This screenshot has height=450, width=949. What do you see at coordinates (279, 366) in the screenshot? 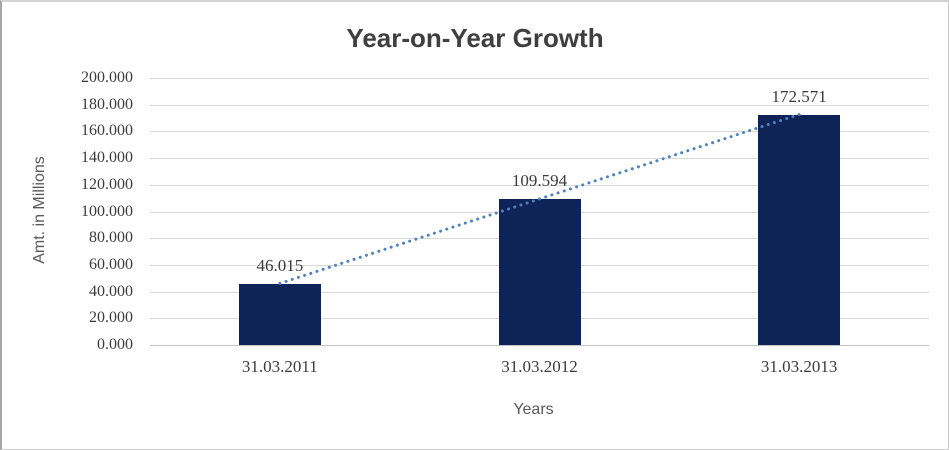
I see `x-tick-label: 31.03.2011` at bounding box center [279, 366].